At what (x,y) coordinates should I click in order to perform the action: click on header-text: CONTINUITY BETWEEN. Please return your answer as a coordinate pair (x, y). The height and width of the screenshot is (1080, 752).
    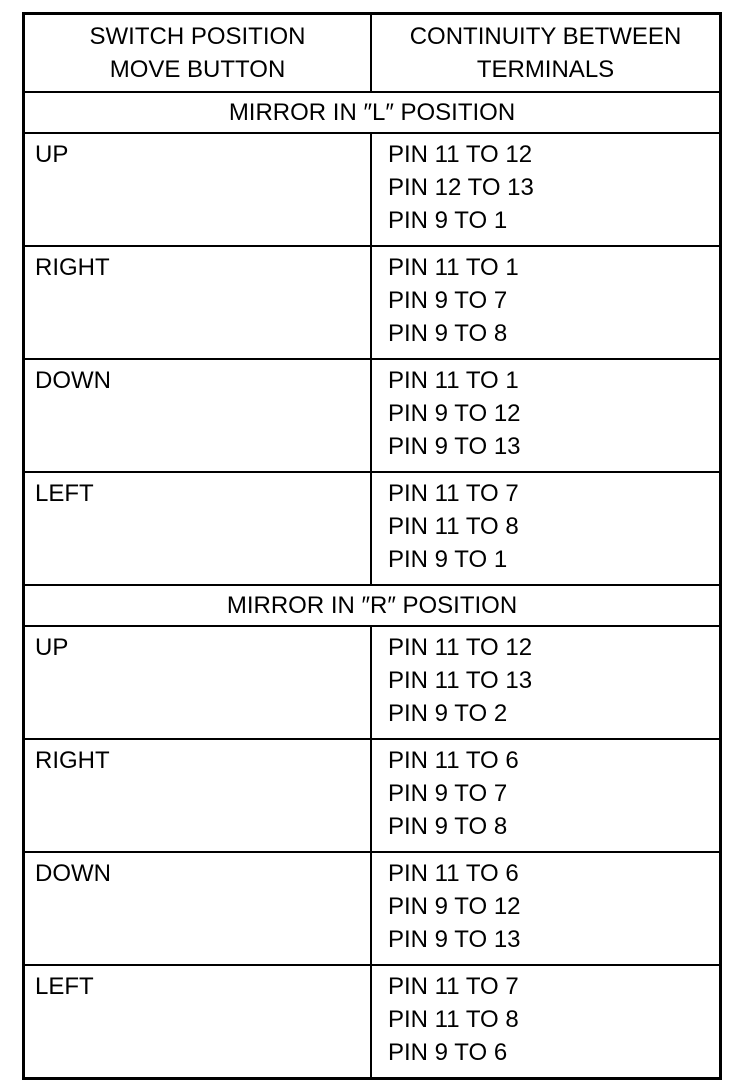
    Looking at the image, I should click on (545, 36).